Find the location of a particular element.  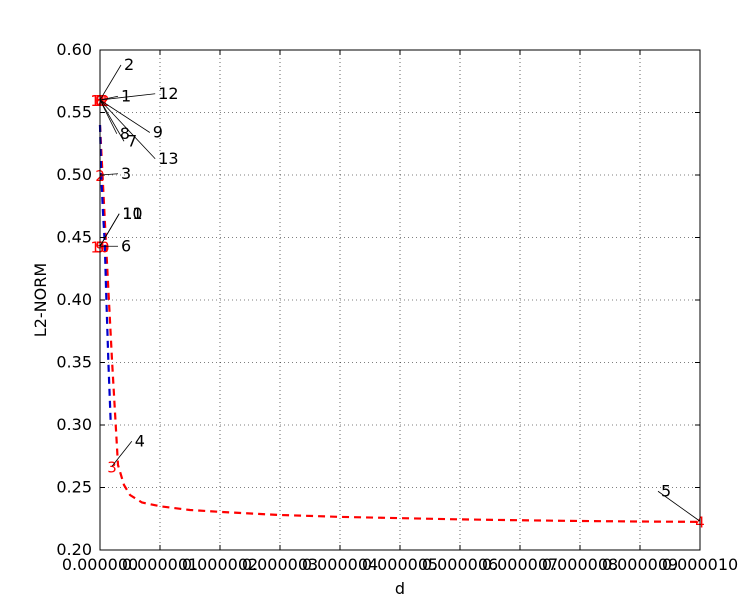

x-axis-label: d is located at coordinates (400, 588).